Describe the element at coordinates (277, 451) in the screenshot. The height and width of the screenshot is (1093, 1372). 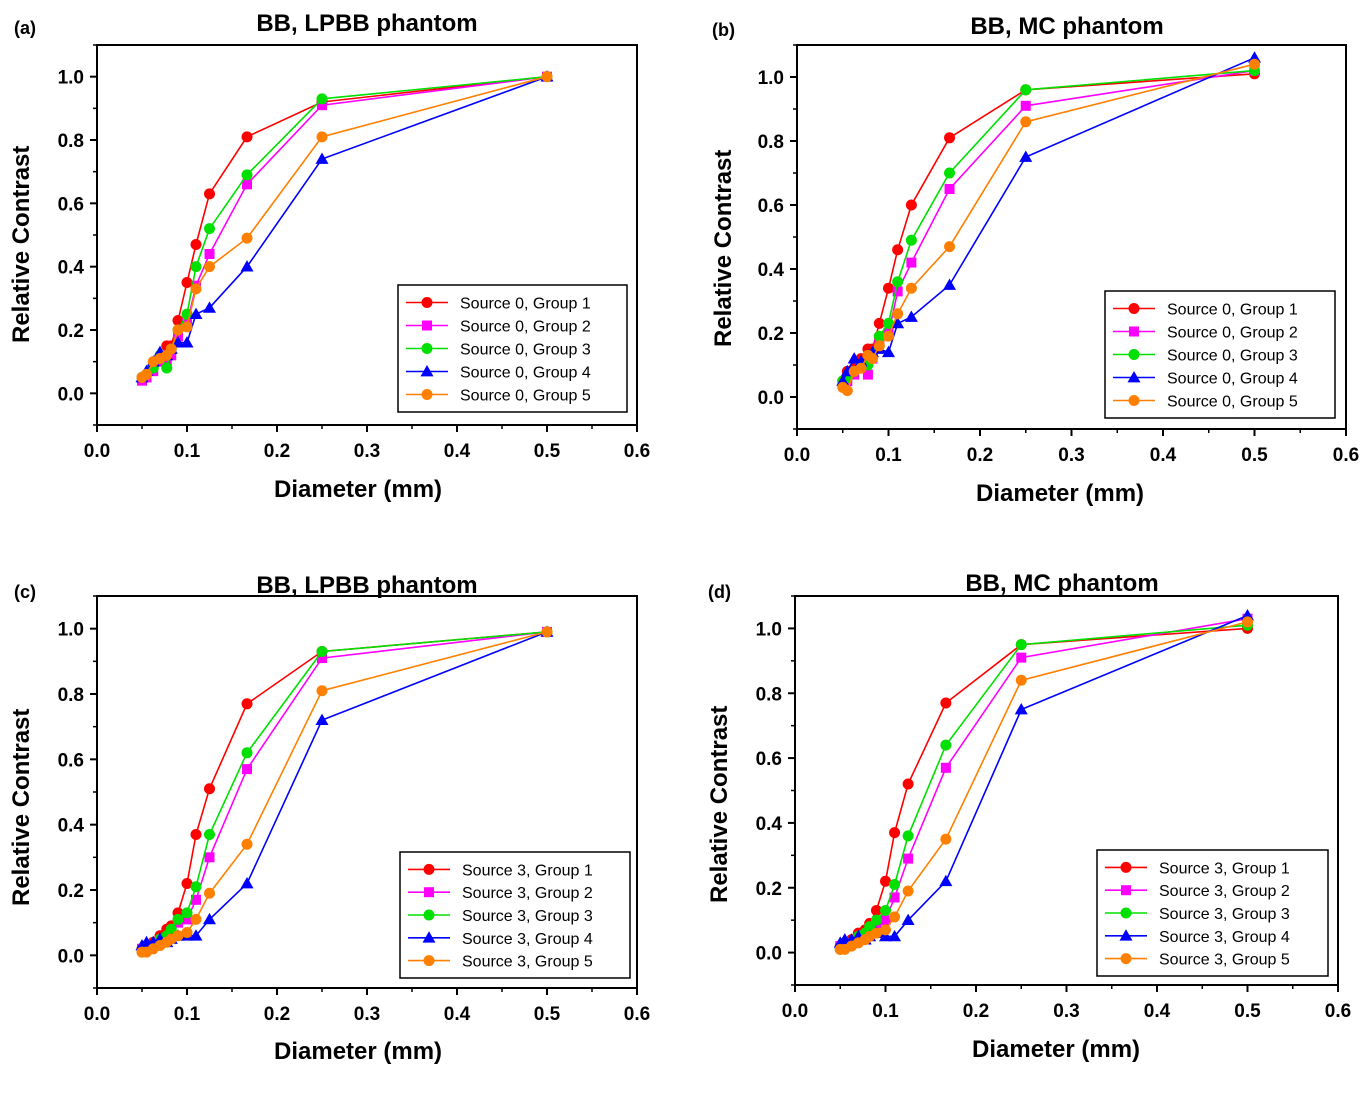
I see `x-tick-label: 0.2` at that location.